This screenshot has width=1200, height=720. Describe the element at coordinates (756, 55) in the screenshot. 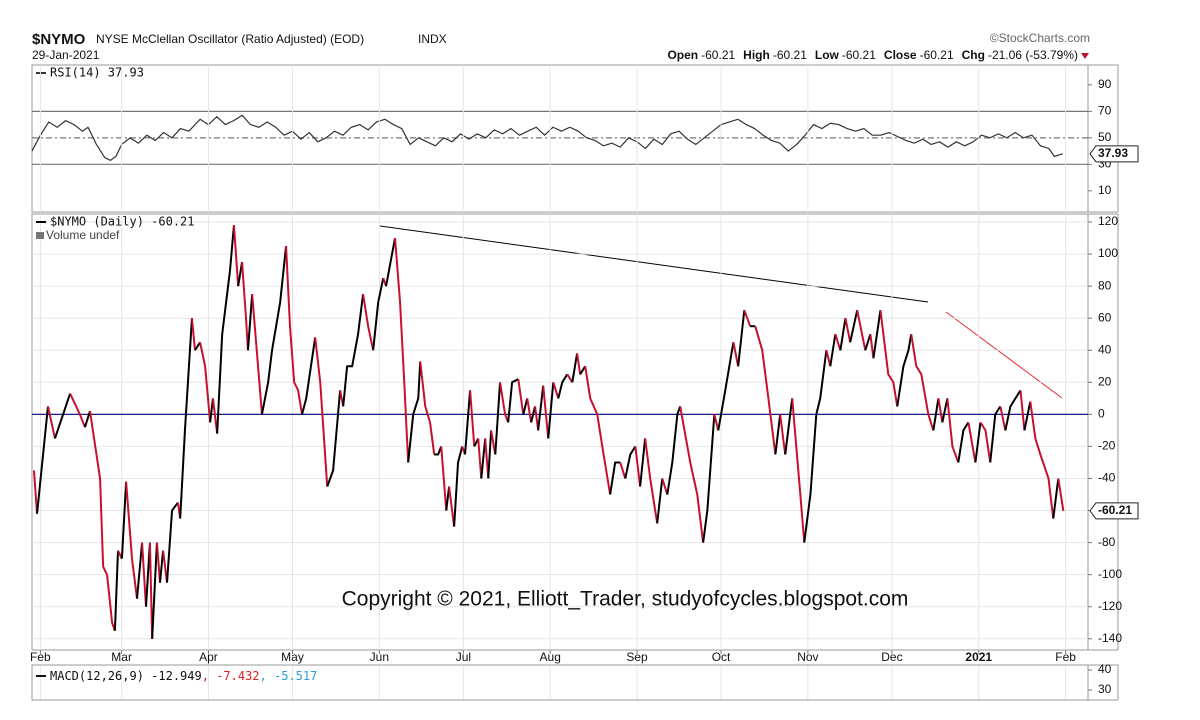

I see `quote-label: High` at that location.